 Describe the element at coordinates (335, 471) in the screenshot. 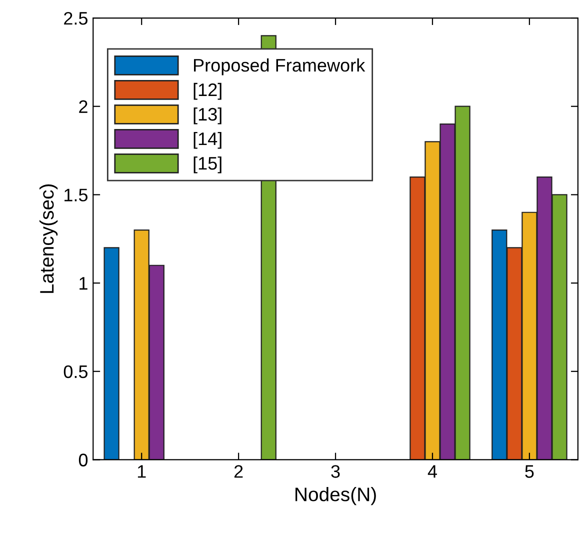

I see `x-tick-label: 3` at that location.